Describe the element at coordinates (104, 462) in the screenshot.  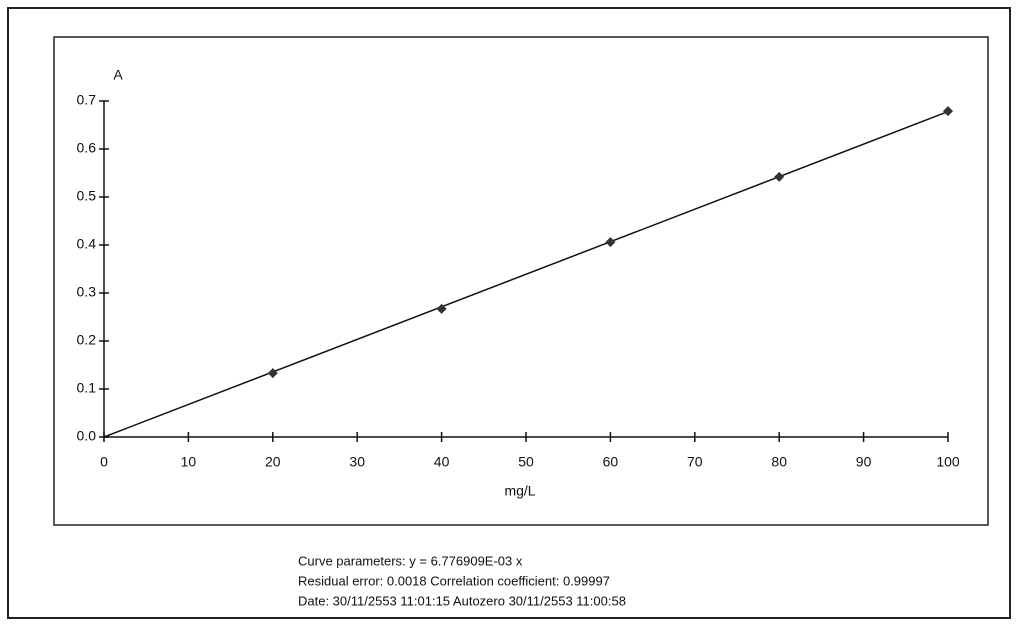
I see `x-tick-label: 0` at that location.